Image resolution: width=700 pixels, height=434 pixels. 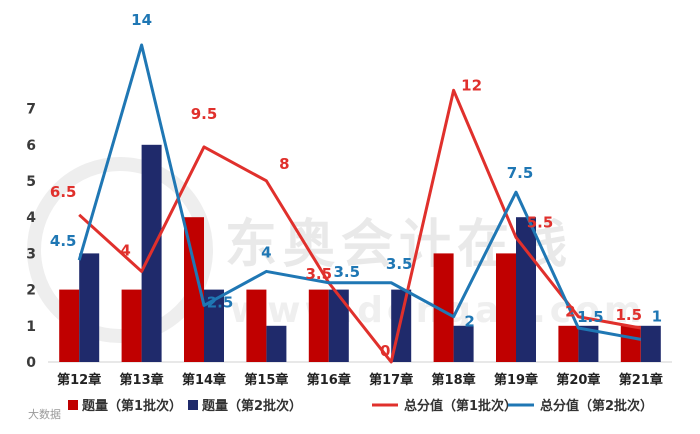 I want to click on data-label: 14, so click(x=141, y=20).